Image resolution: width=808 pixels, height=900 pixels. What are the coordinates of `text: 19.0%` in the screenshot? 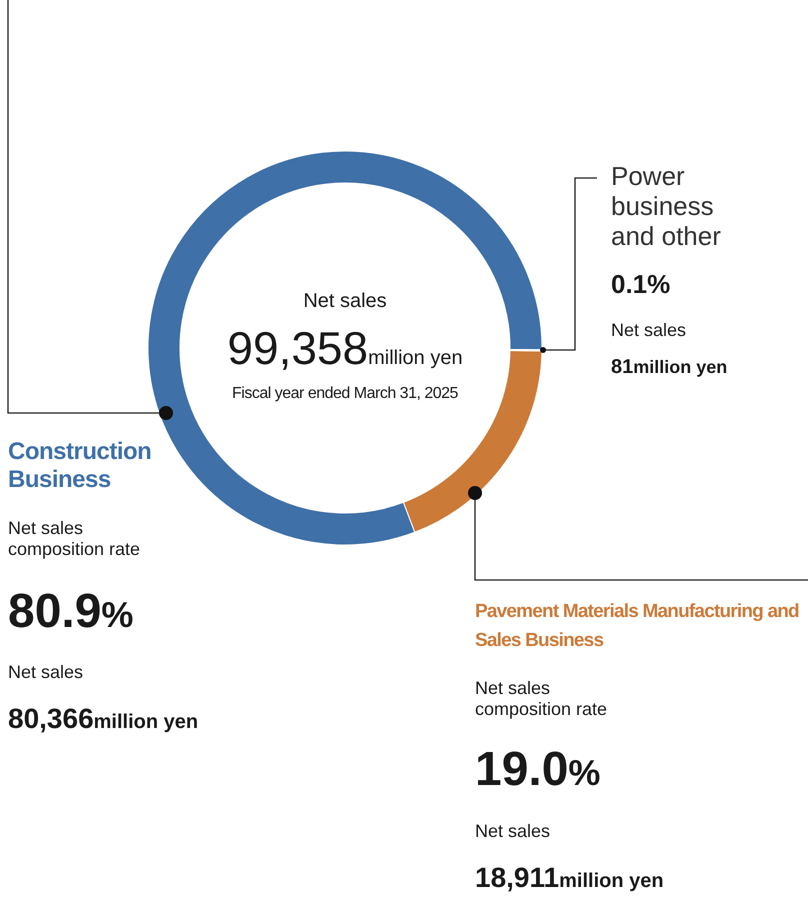 It's located at (537, 769).